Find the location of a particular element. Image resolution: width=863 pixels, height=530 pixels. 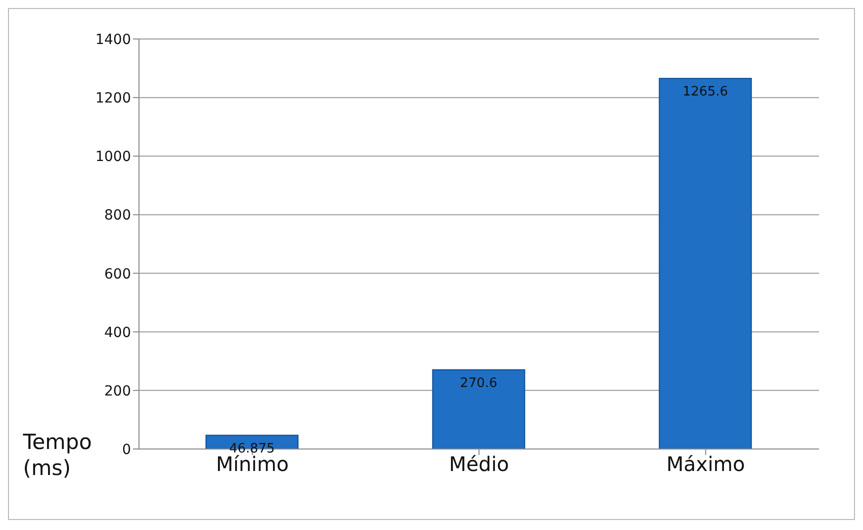

data-label: 1265.6 is located at coordinates (705, 92).